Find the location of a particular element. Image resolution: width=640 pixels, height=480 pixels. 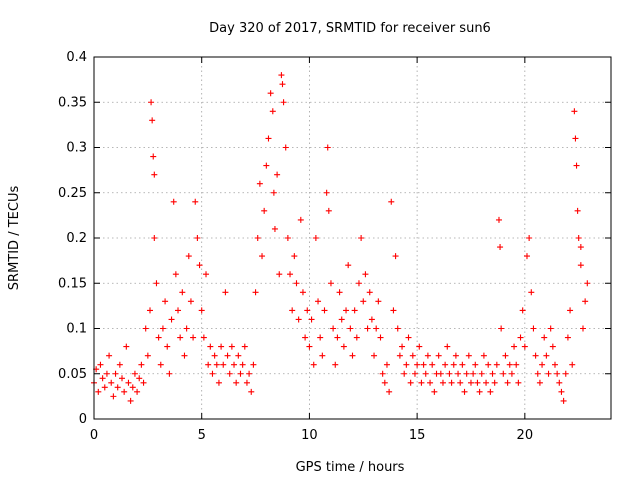

x-tick-label: 0 is located at coordinates (94, 435).